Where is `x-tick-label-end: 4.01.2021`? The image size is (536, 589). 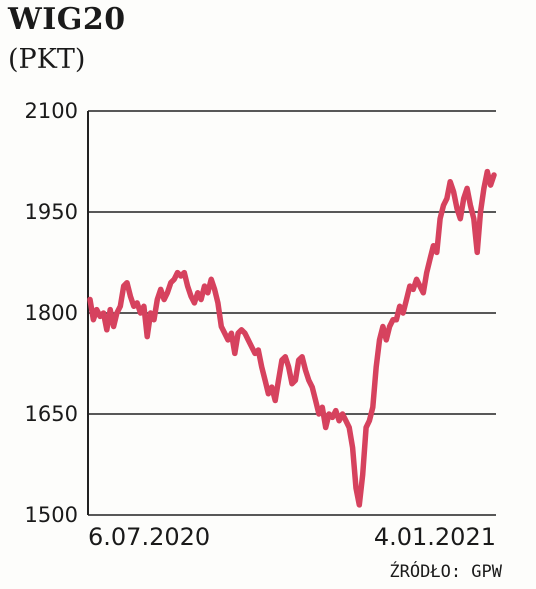
x-tick-label-end: 4.01.2021 is located at coordinates (435, 537).